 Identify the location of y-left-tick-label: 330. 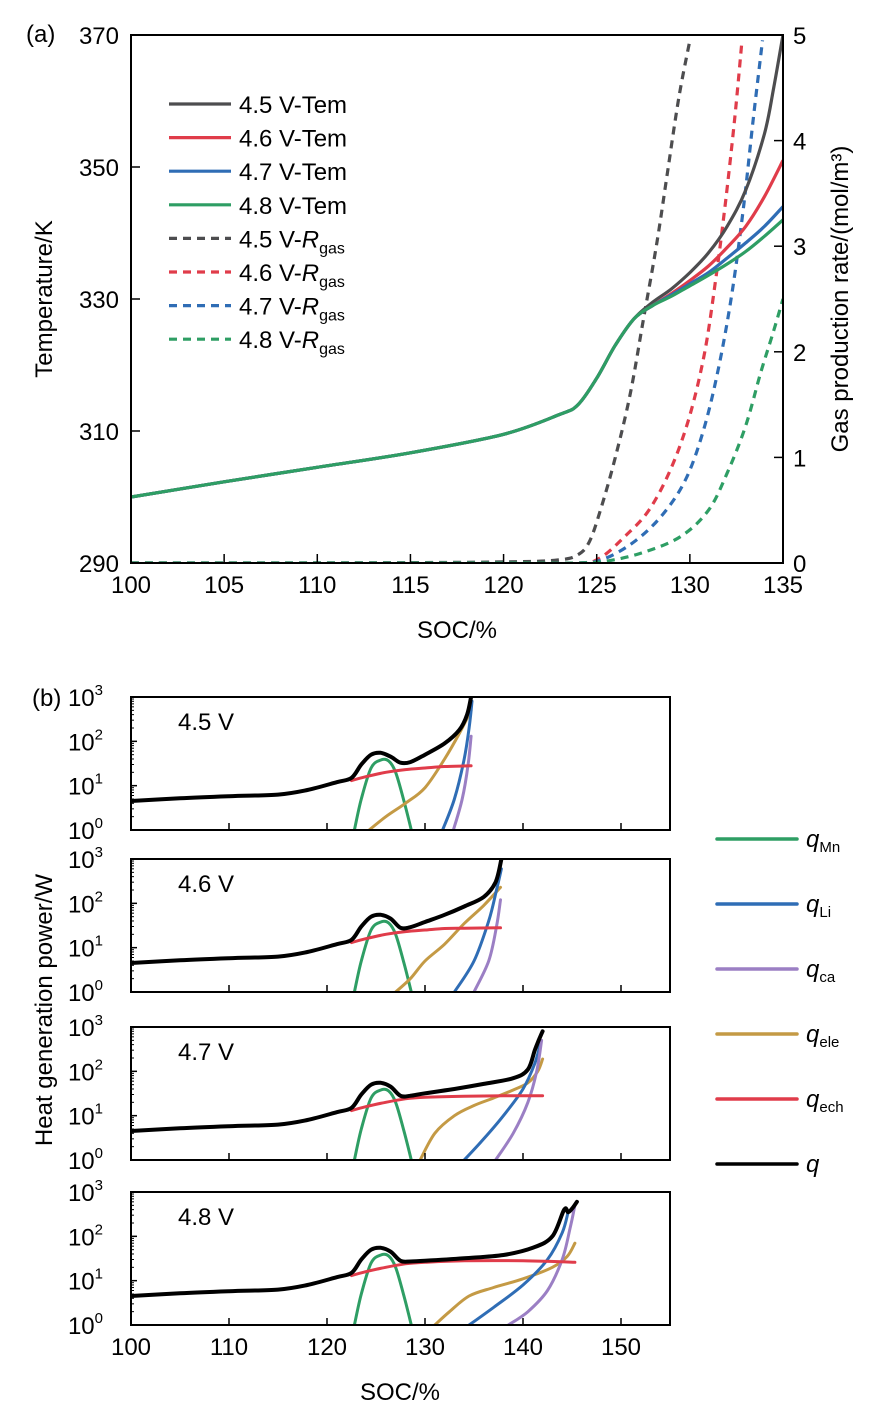
(99, 300).